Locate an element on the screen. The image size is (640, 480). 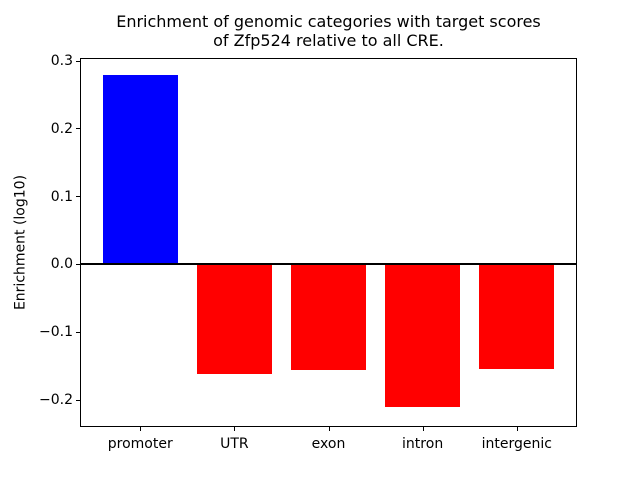
y-tick-−0.1 is located at coordinates (78, 332).